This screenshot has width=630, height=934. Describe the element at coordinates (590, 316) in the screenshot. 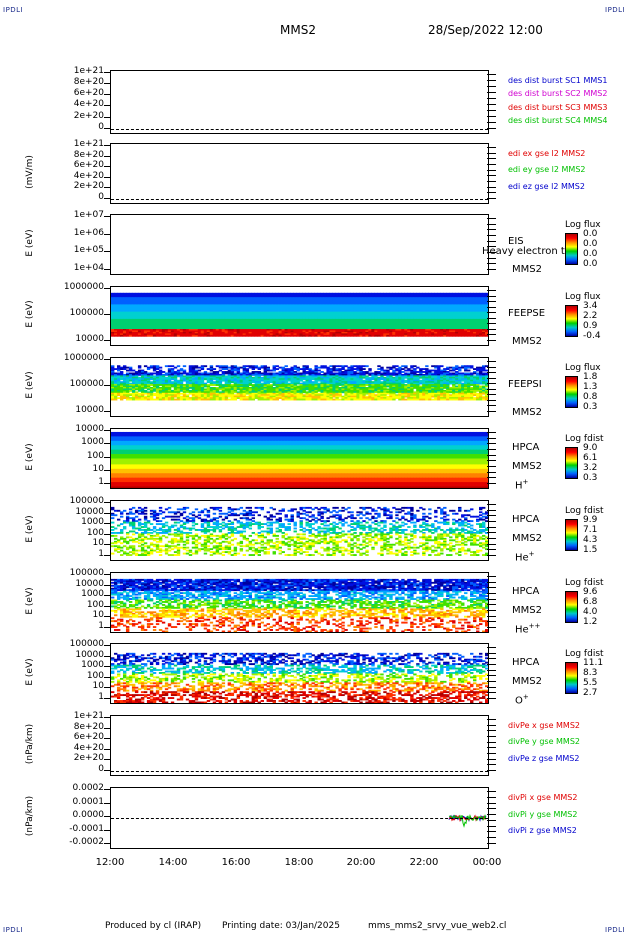

I see `feepse-colorbar-value: 2.2` at that location.